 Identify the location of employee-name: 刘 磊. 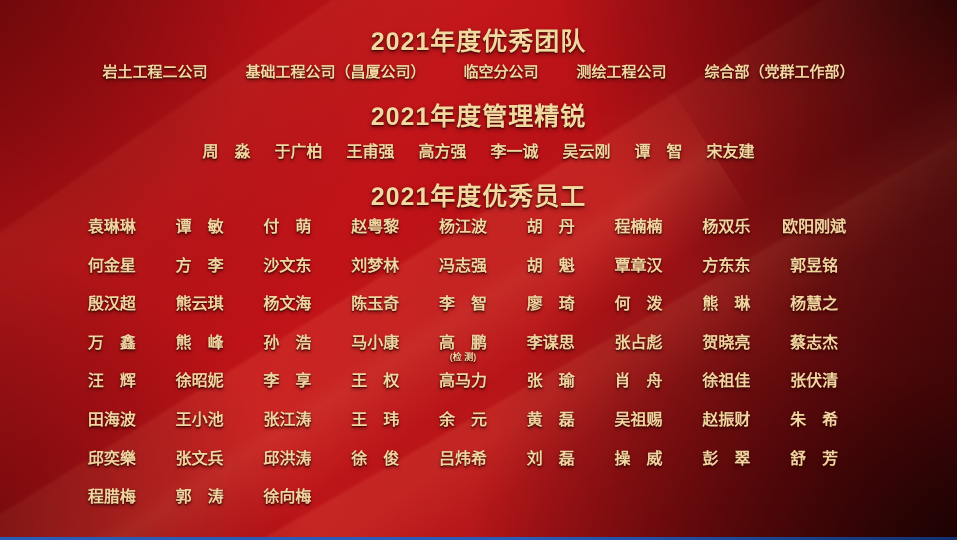
(550, 459).